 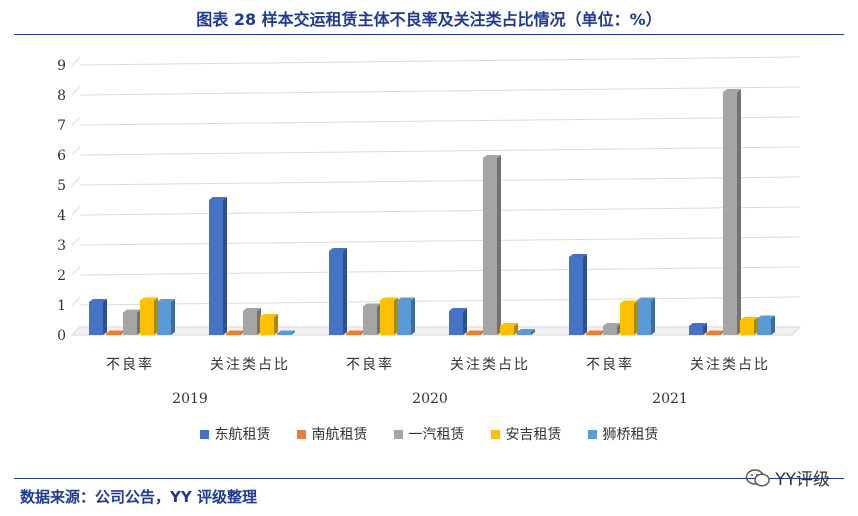 What do you see at coordinates (436, 435) in the screenshot?
I see `legend-label: 一汽租赁` at bounding box center [436, 435].